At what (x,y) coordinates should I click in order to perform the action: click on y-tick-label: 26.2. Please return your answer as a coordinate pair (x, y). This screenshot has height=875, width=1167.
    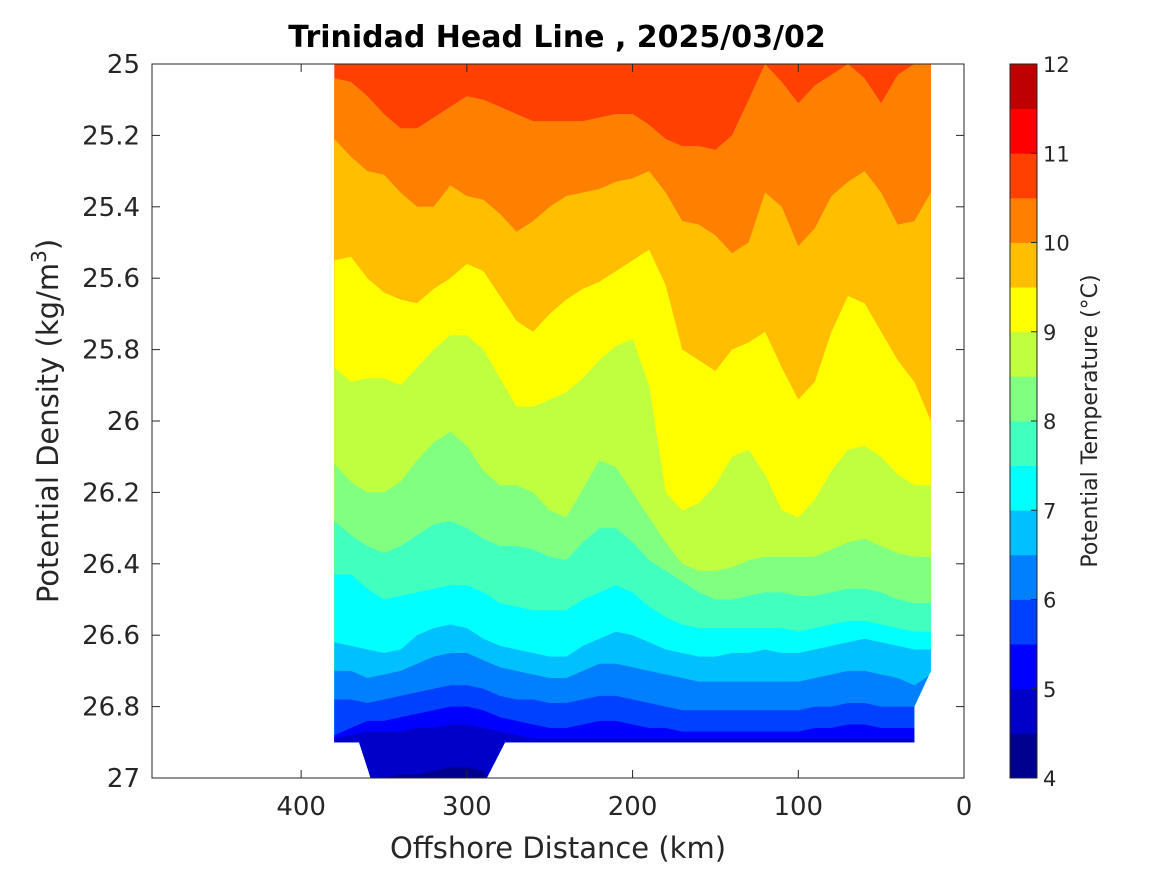
    Looking at the image, I should click on (111, 493).